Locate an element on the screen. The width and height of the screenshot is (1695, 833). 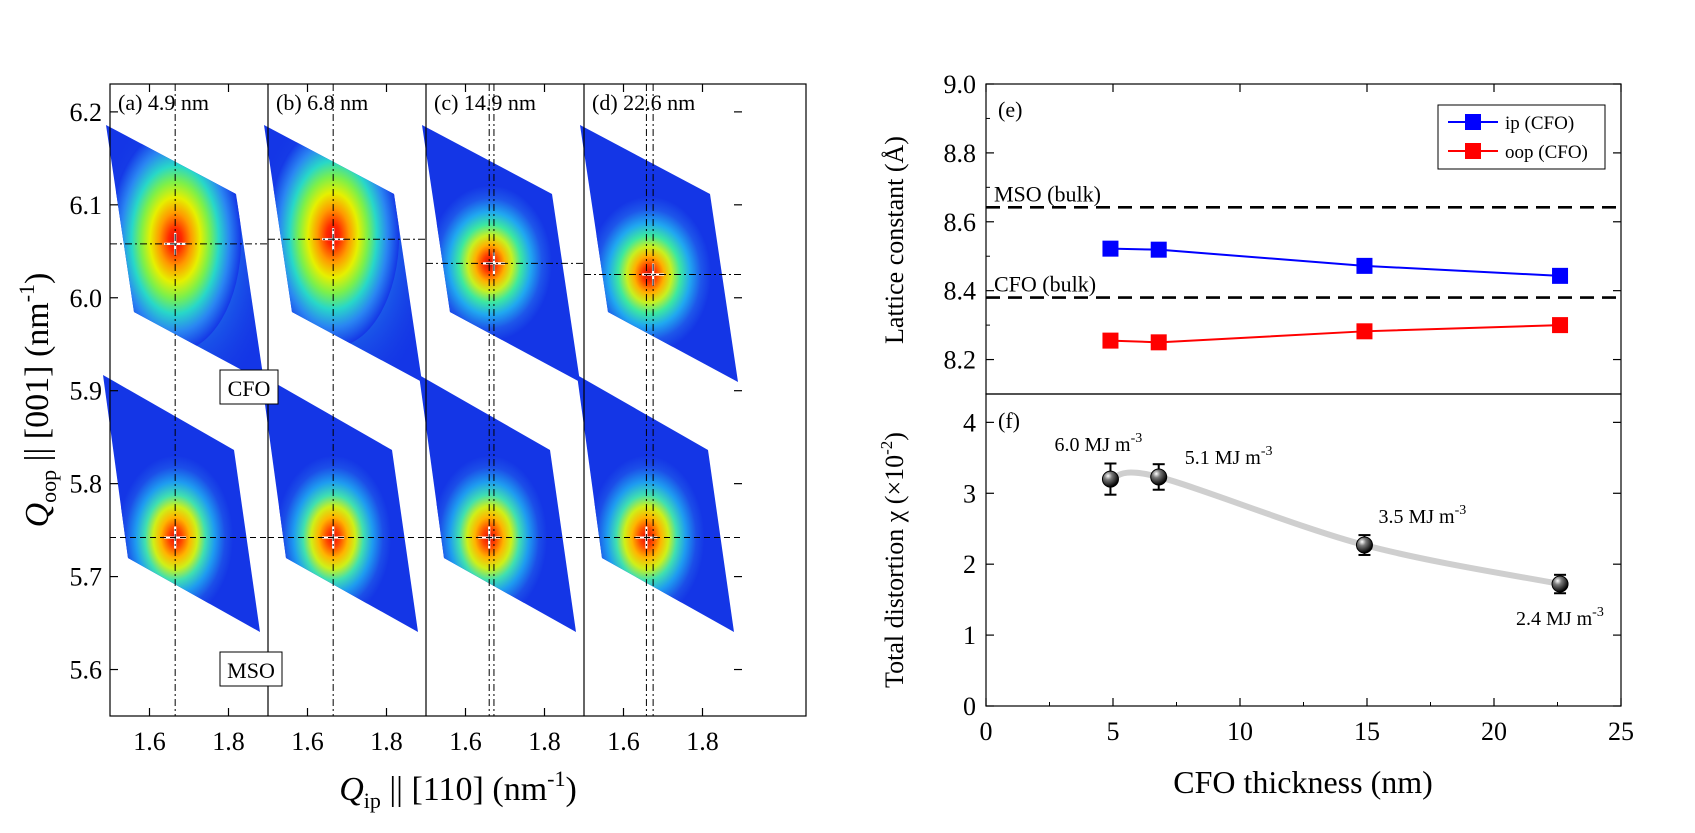
distortion-y-tick-label: 3 is located at coordinates (969, 493).